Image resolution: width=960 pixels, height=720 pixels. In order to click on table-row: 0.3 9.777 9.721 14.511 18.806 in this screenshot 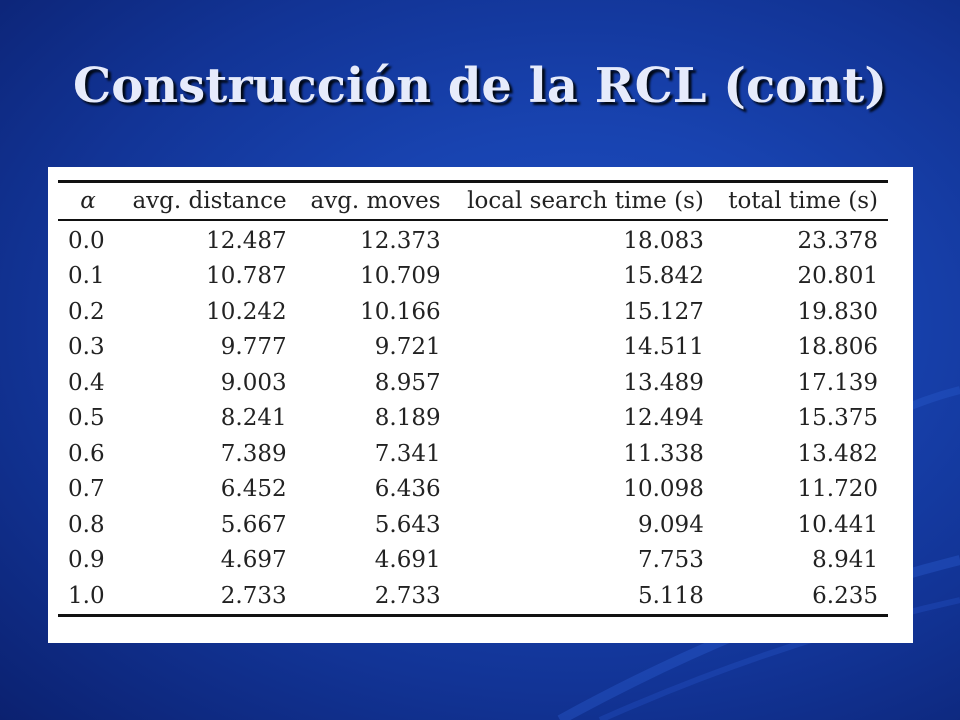, I will do `click(473, 348)`.